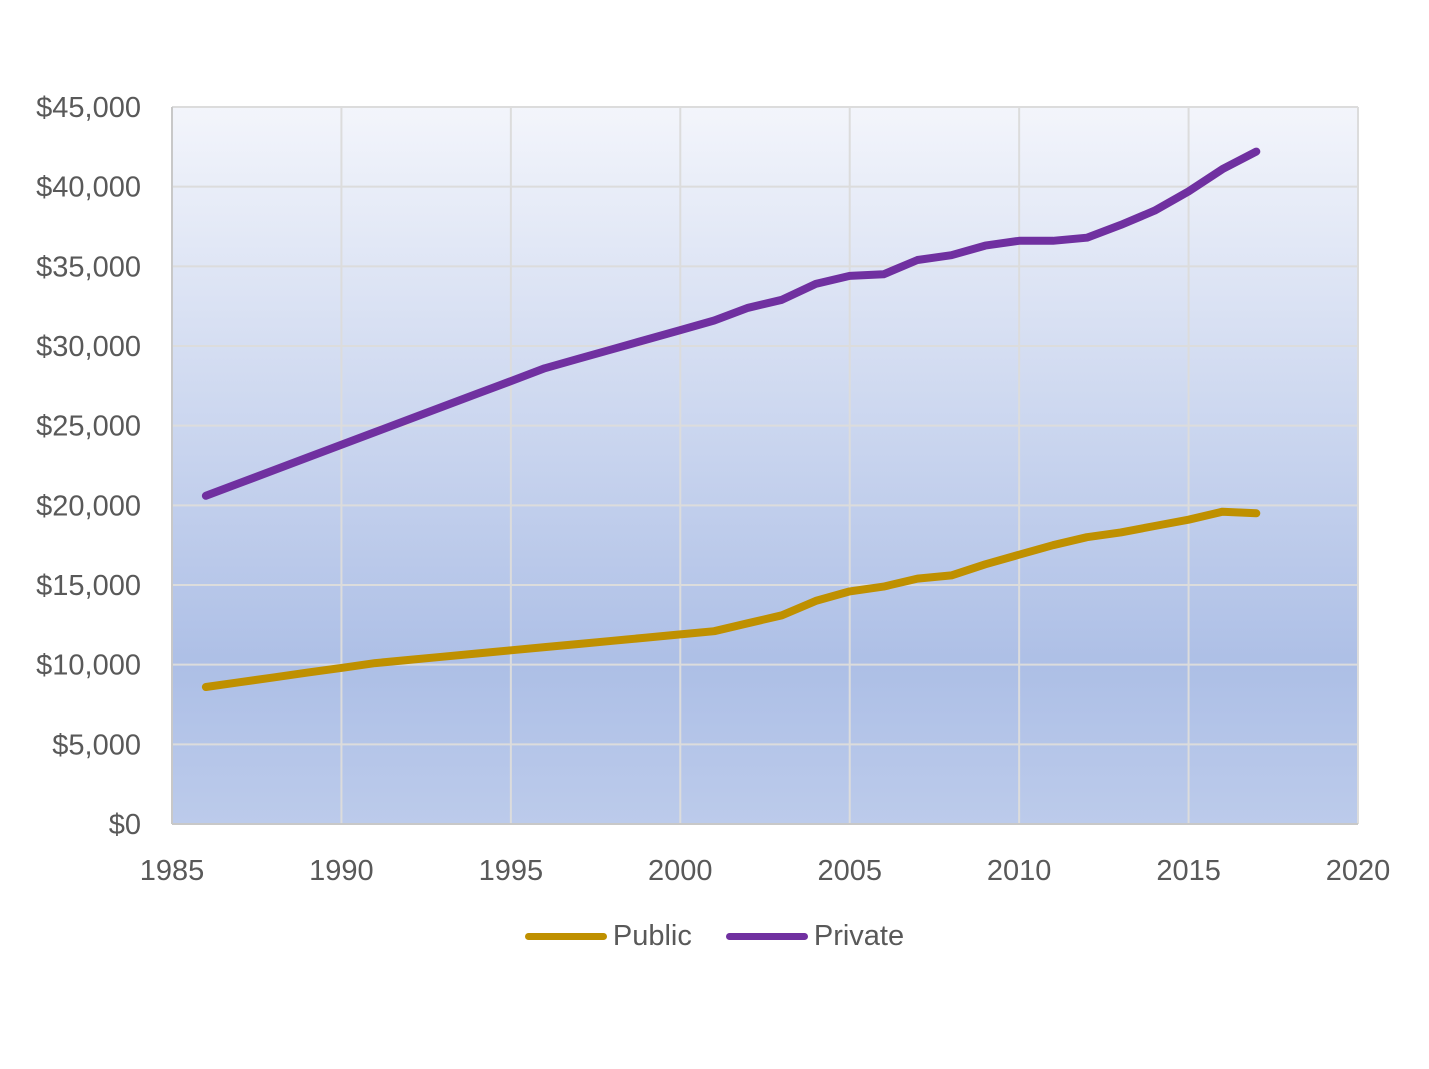  I want to click on x-tick-label: 1990, so click(341, 871).